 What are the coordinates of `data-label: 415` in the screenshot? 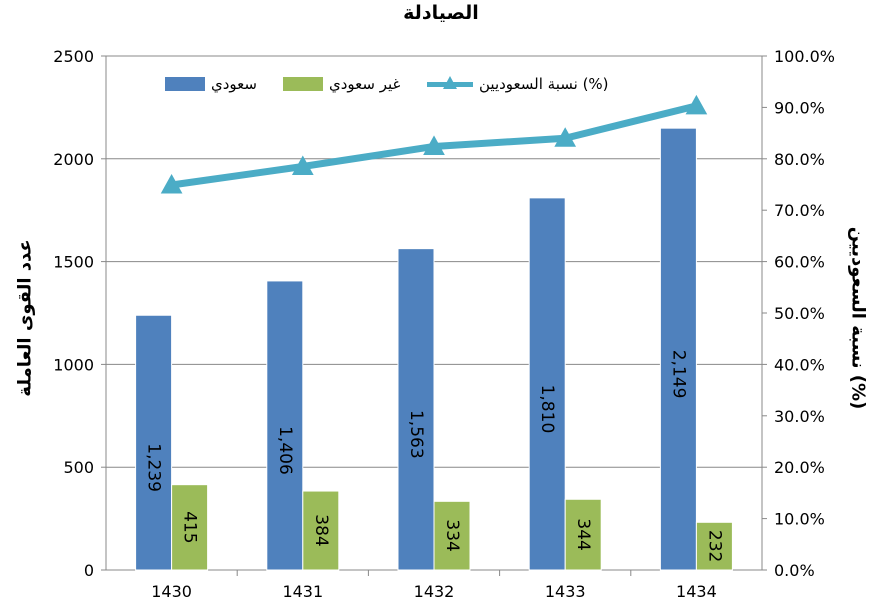 It's located at (190, 527).